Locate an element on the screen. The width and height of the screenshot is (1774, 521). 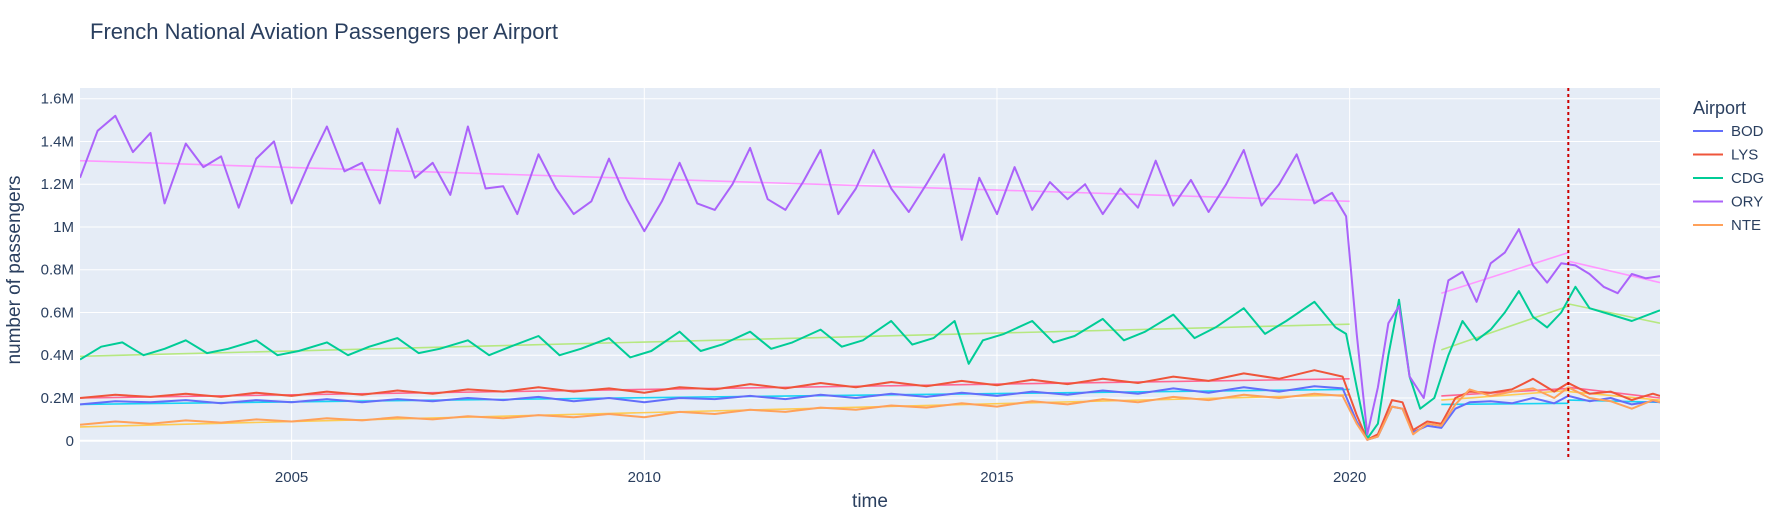
series-line-lys is located at coordinates (870, 405).